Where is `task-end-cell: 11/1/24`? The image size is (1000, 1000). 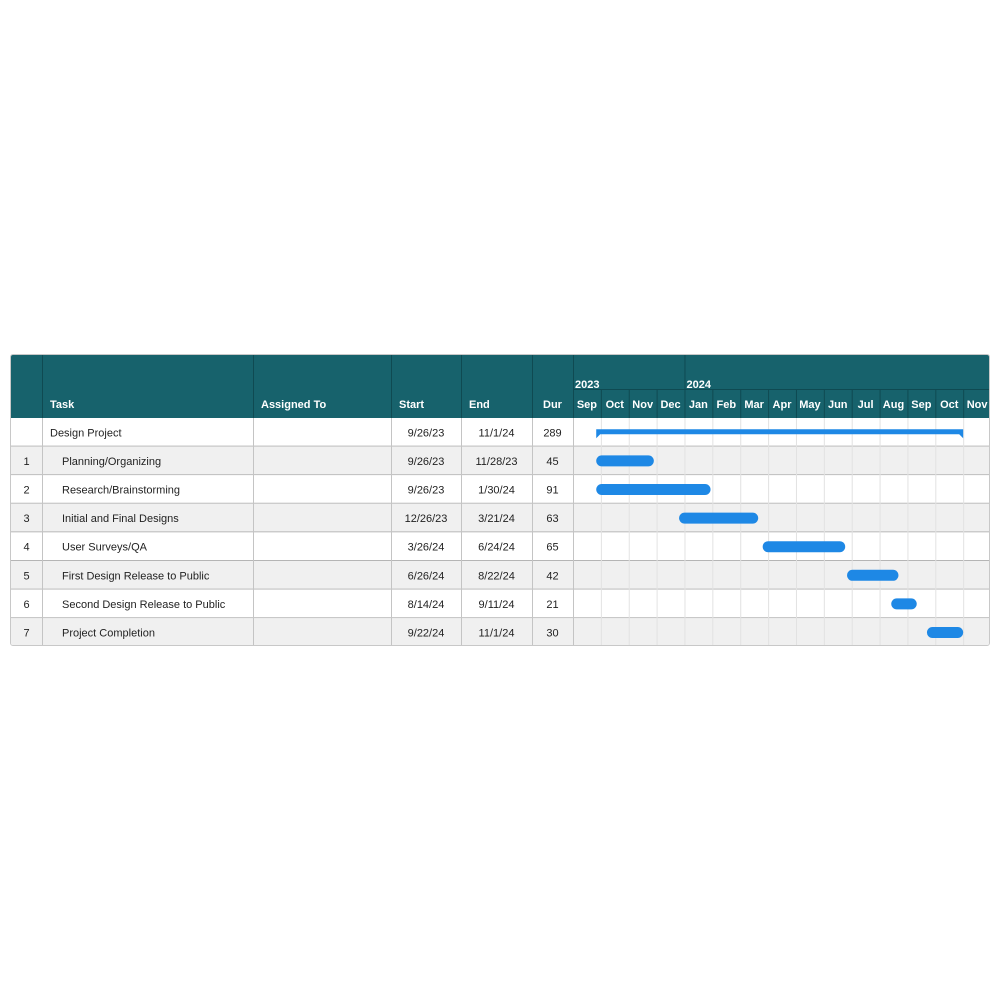 task-end-cell: 11/1/24 is located at coordinates (497, 634).